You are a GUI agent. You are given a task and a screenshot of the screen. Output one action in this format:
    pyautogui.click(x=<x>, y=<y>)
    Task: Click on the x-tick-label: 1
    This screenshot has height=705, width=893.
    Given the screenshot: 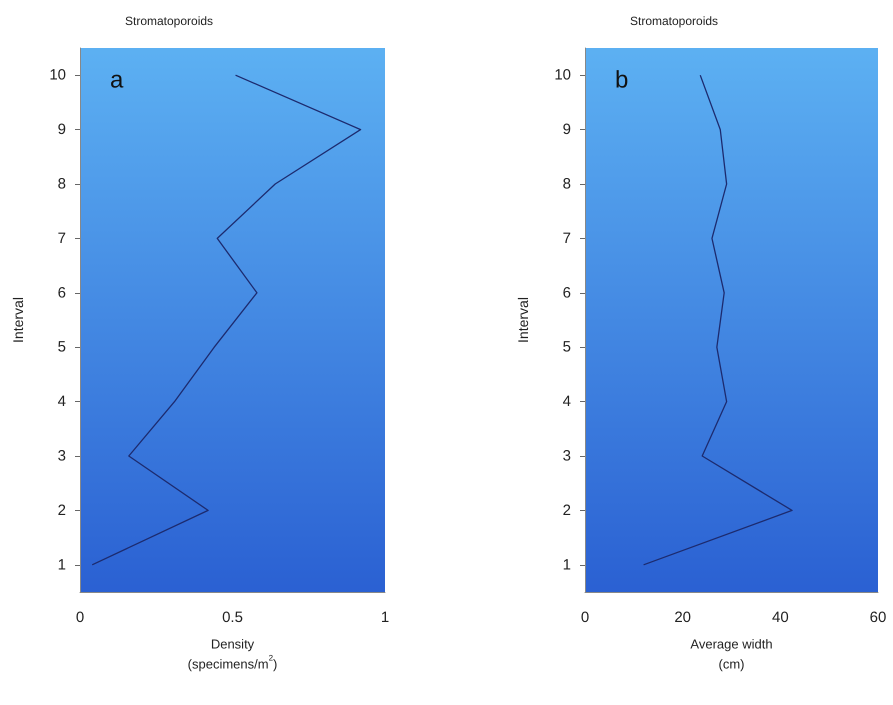 What is the action you would take?
    pyautogui.click(x=385, y=617)
    